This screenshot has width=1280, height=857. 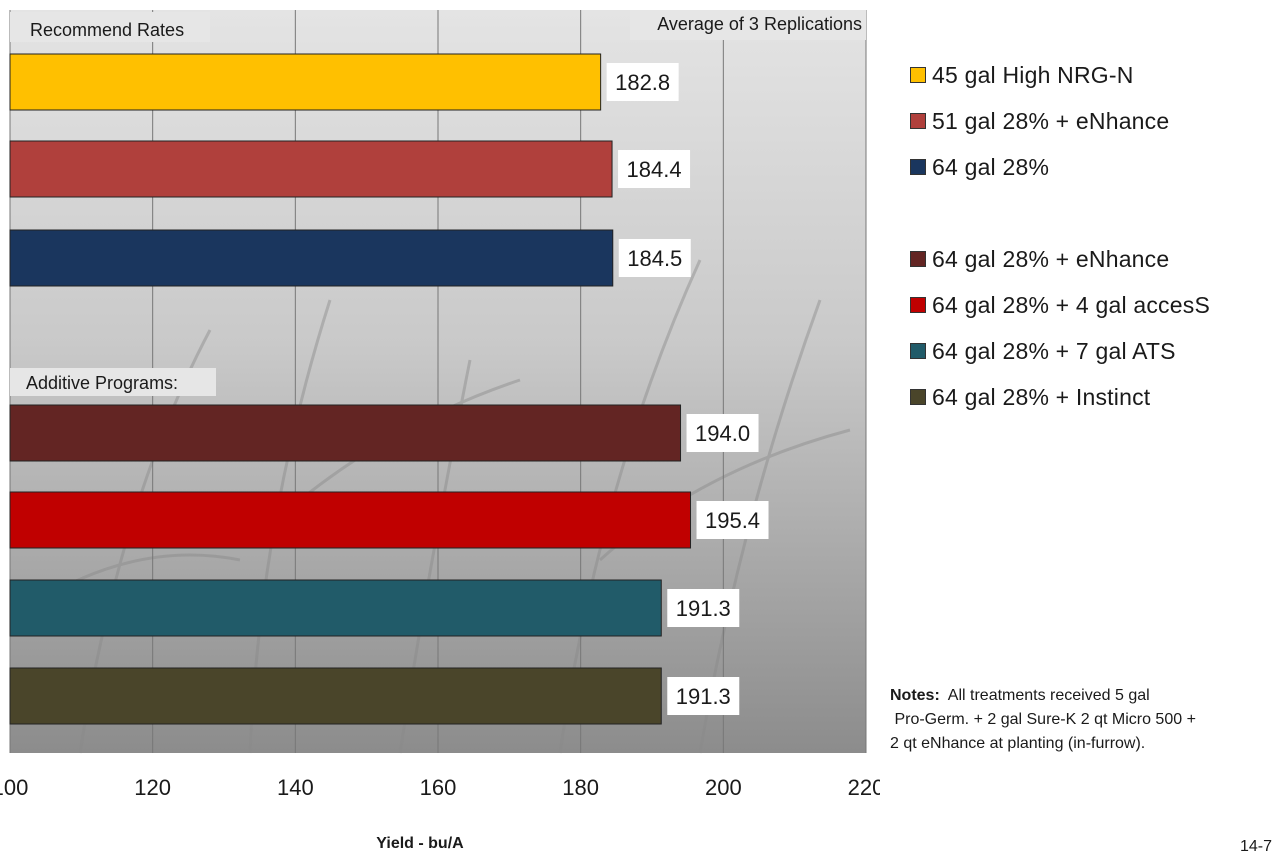 What do you see at coordinates (152, 787) in the screenshot?
I see `x-tick-label: 120` at bounding box center [152, 787].